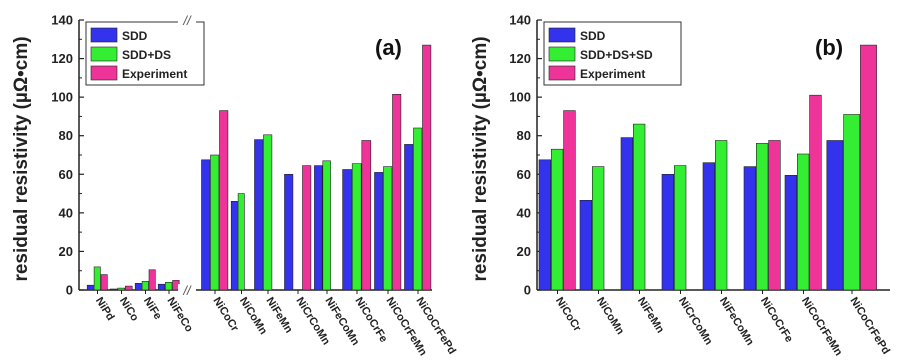  What do you see at coordinates (104, 282) in the screenshot?
I see `bar-experiment-nipd` at bounding box center [104, 282].